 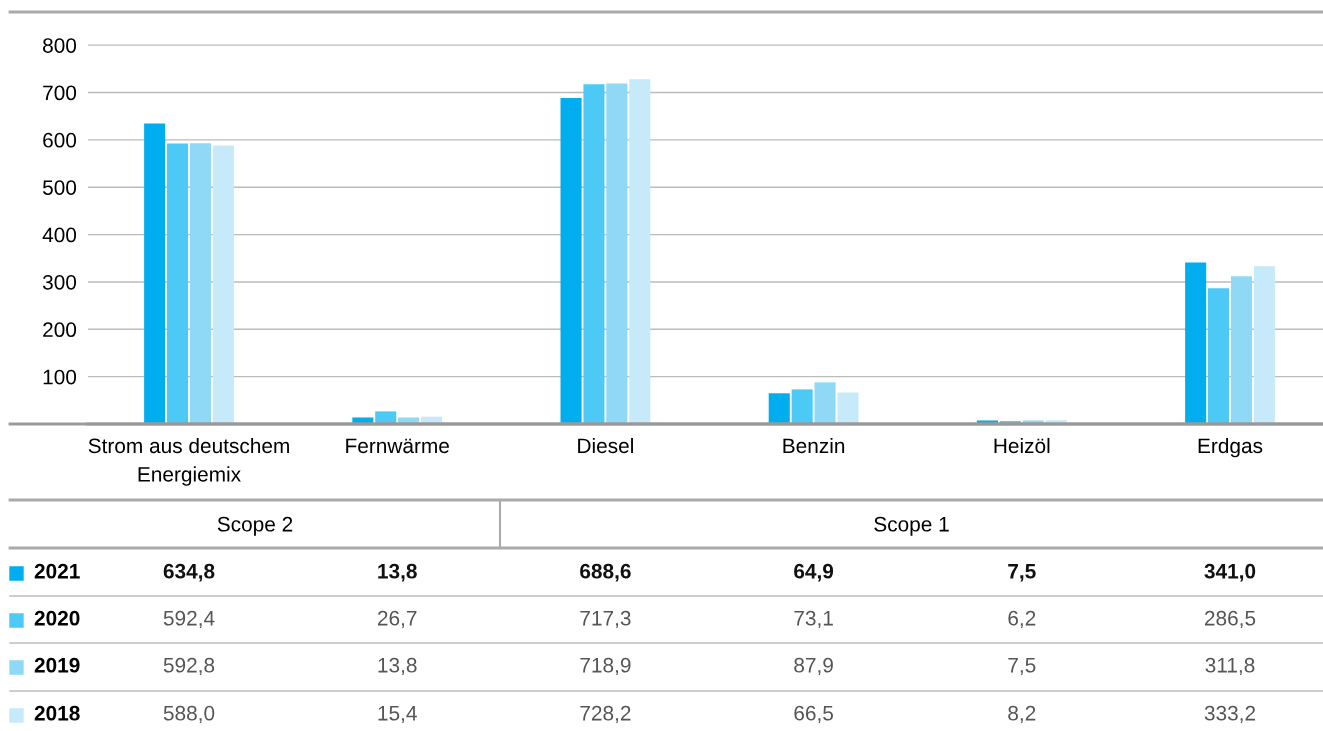 I want to click on data-label: 718,9, so click(x=605, y=666).